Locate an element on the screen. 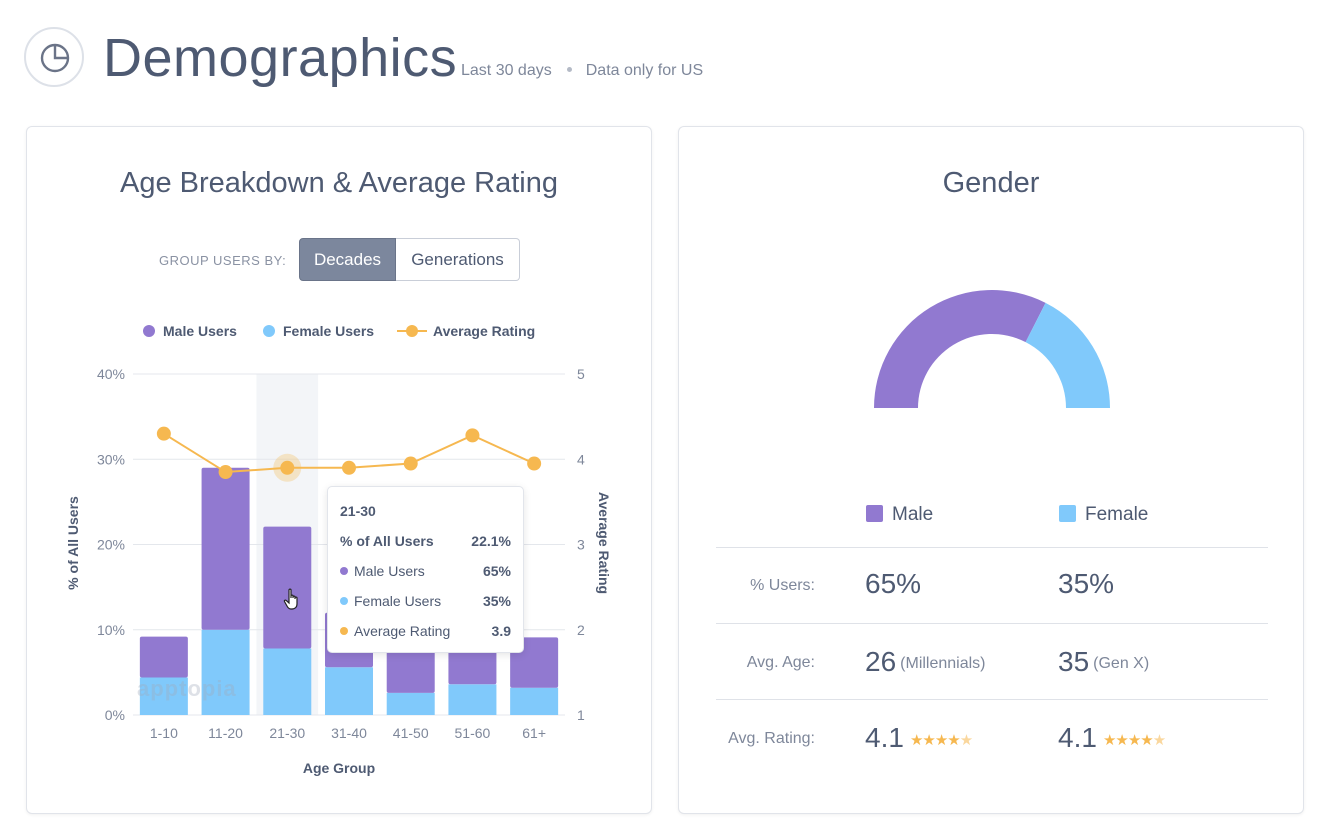 This screenshot has width=1330, height=838. age-row-label: Avg. Age: is located at coordinates (780, 662).